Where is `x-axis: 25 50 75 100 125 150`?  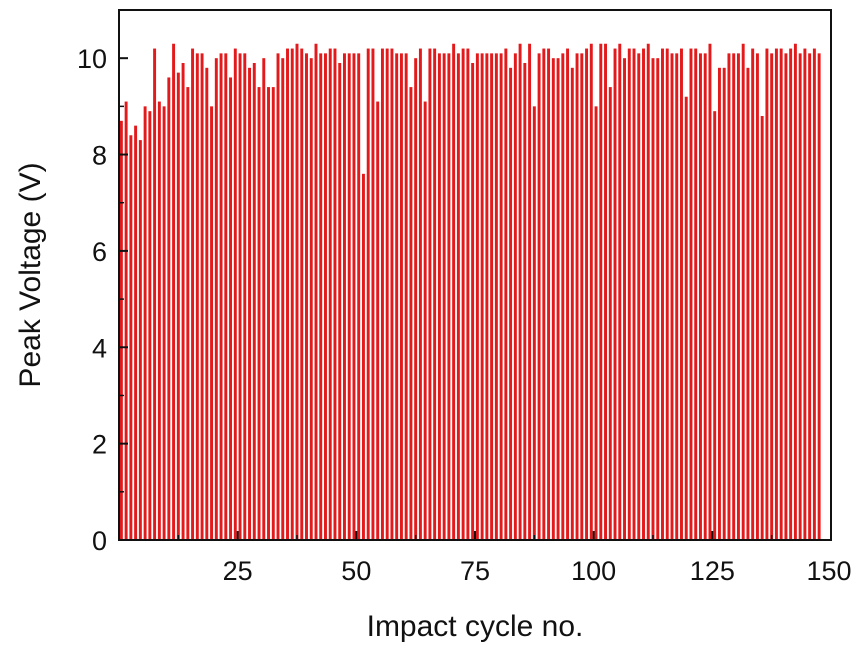 x-axis: 25 50 75 100 125 150 is located at coordinates (514, 558).